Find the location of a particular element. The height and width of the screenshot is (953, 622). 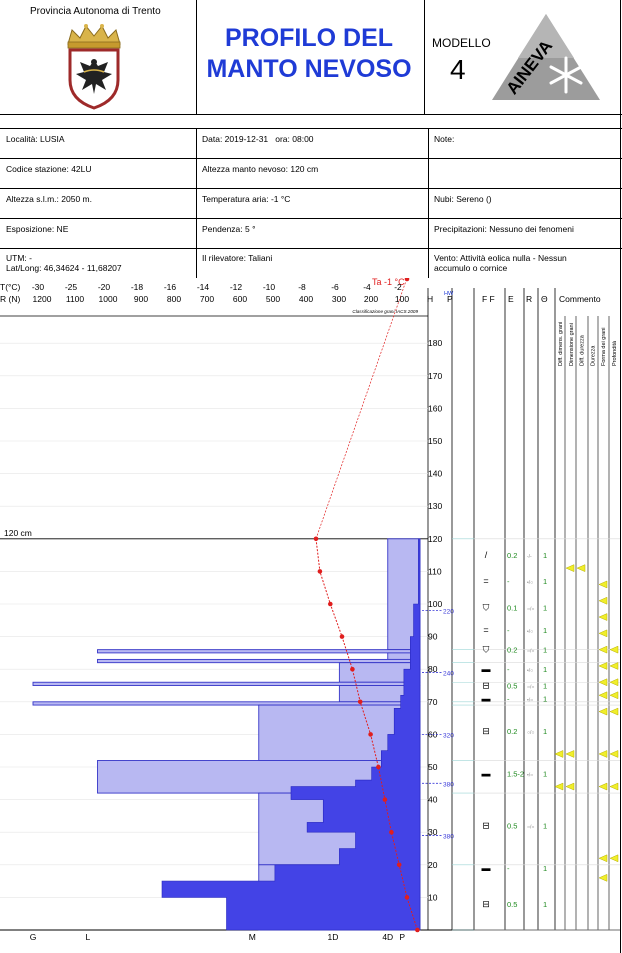

res-tick-label: 300 is located at coordinates (339, 299).